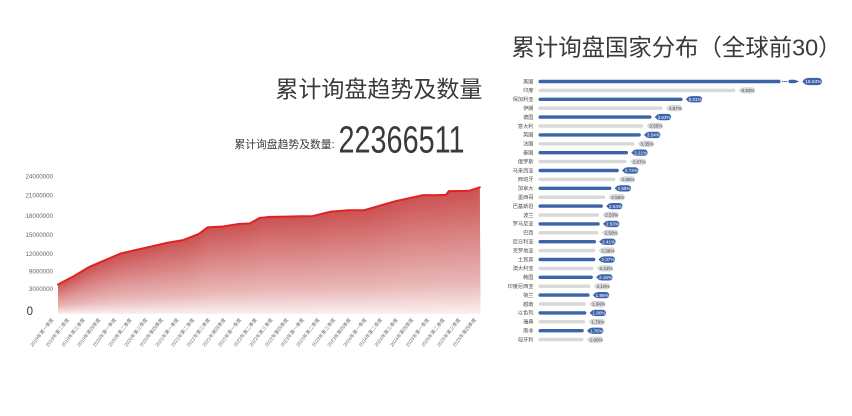 This screenshot has width=852, height=416. I want to click on svg-text: 3.21%, so click(640, 152).